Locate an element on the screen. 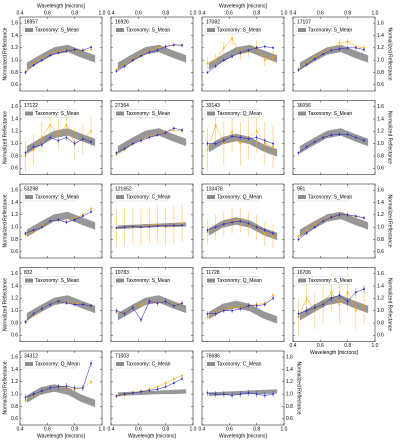 The image size is (400, 444). asteroid-id: 16706 is located at coordinates (304, 273).